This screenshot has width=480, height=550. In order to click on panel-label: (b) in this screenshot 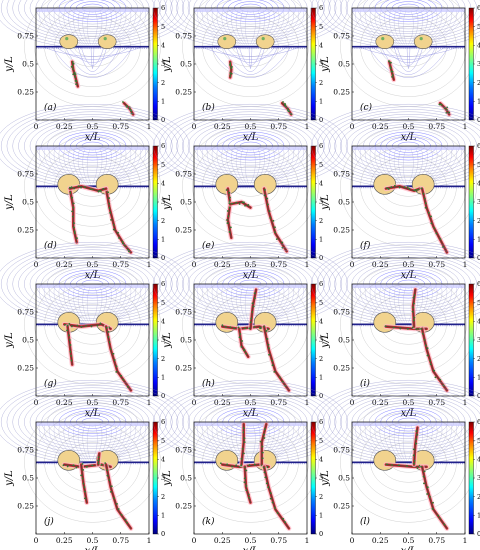, I will do `click(208, 107)`.